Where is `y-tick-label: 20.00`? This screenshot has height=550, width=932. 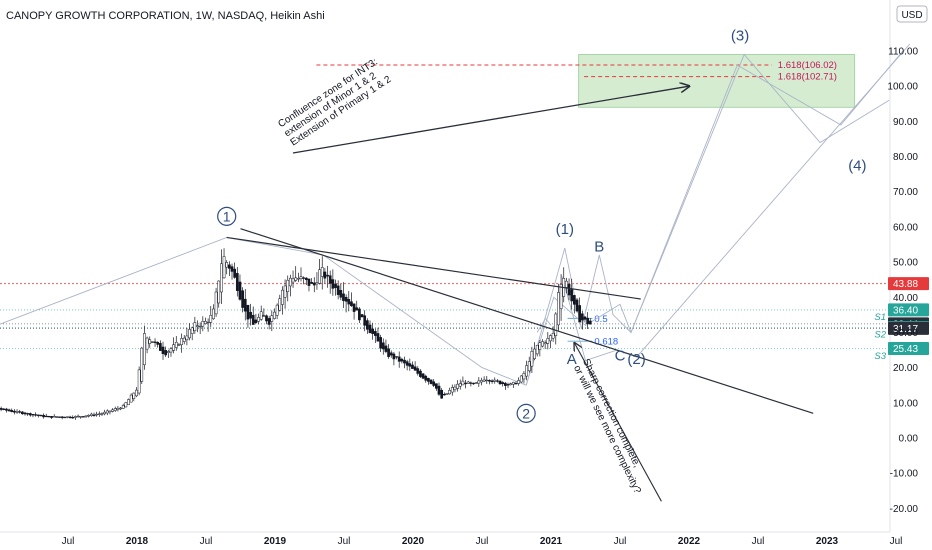 y-tick-label: 20.00 is located at coordinates (905, 368).